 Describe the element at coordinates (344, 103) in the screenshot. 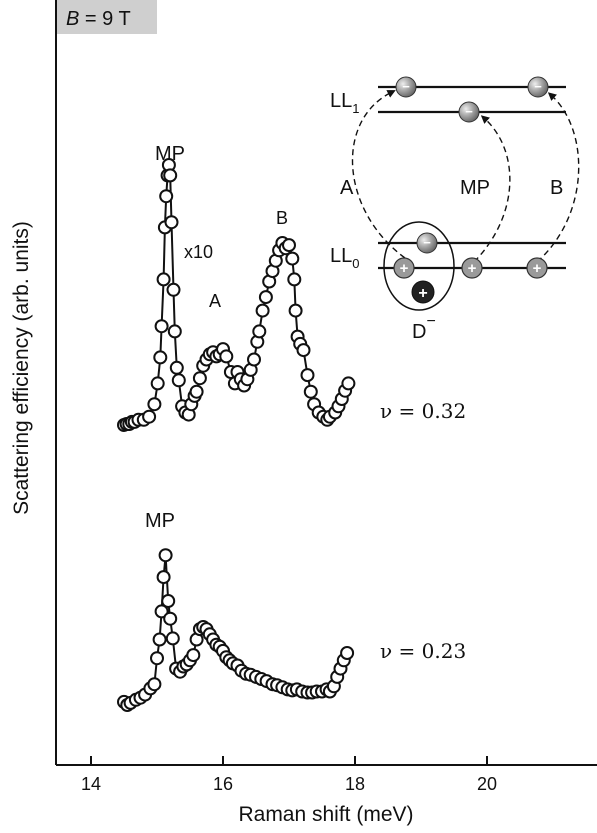

I see `ll1-label: LL1` at that location.